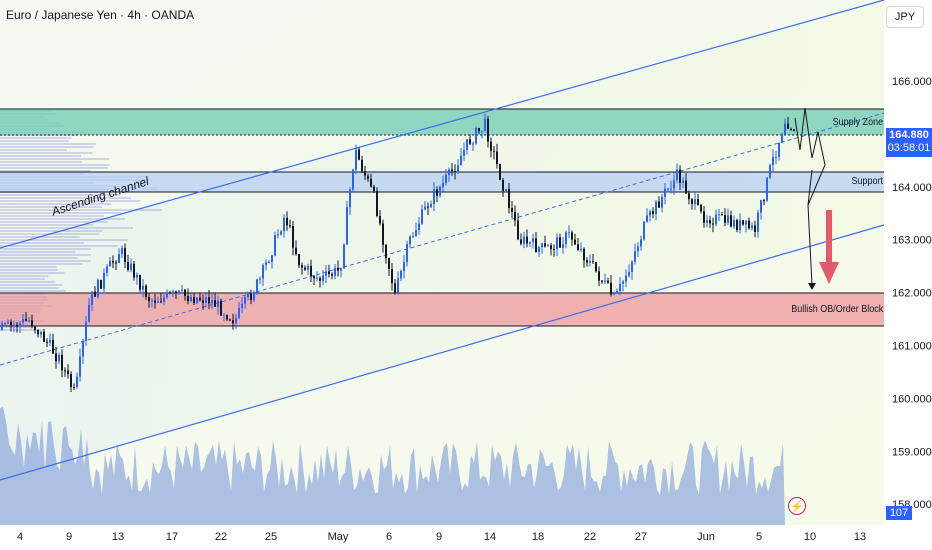 Image resolution: width=932 pixels, height=550 pixels. I want to click on time-axis, so click(466, 537).